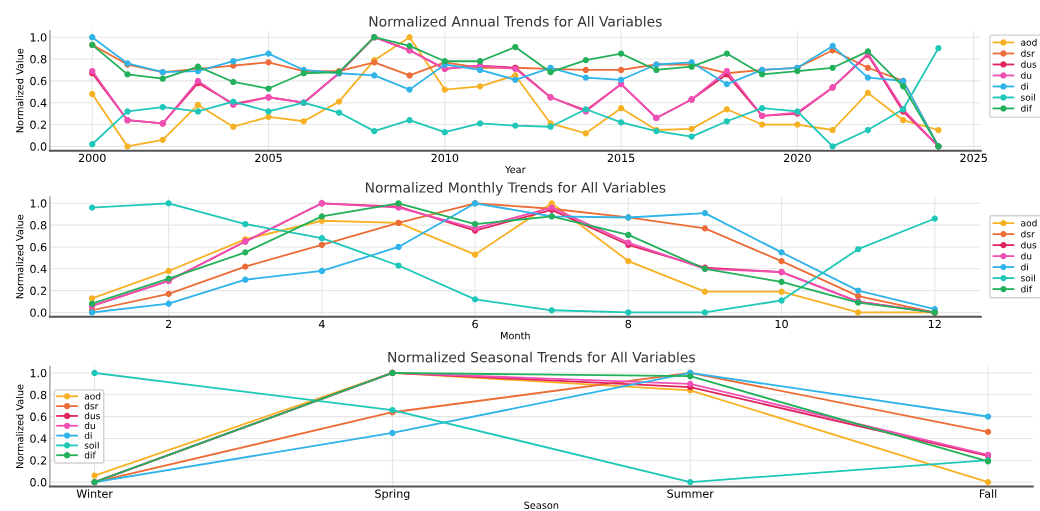  Describe the element at coordinates (934, 324) in the screenshot. I see `x-tick-label: 12` at that location.